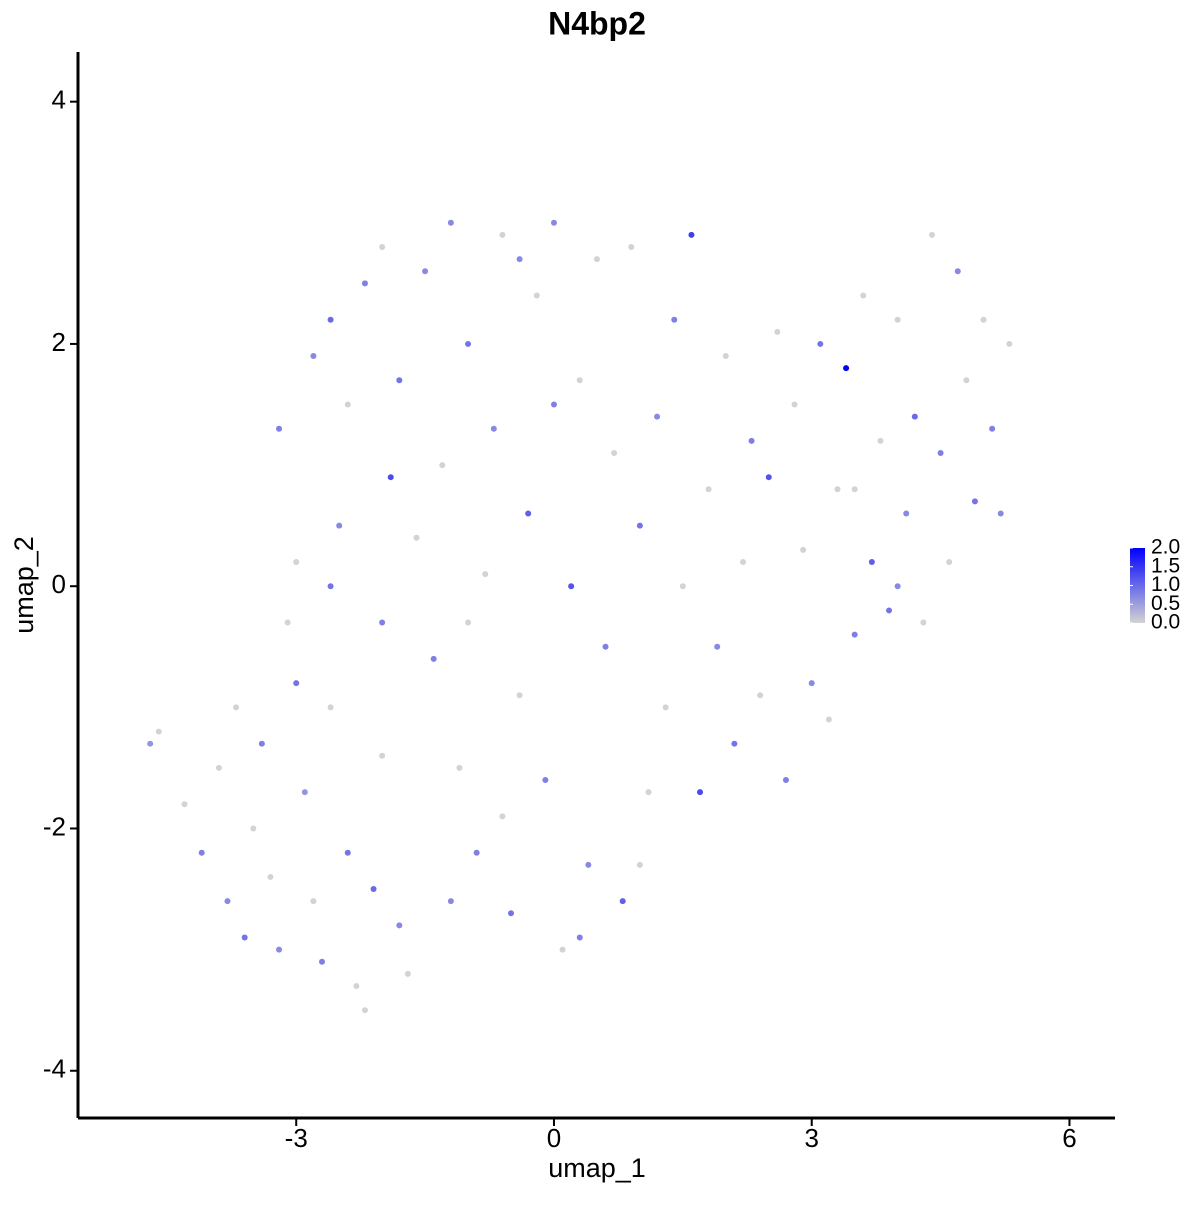 The width and height of the screenshot is (1200, 1205). Describe the element at coordinates (59, 342) in the screenshot. I see `y-tick-label: 2` at that location.